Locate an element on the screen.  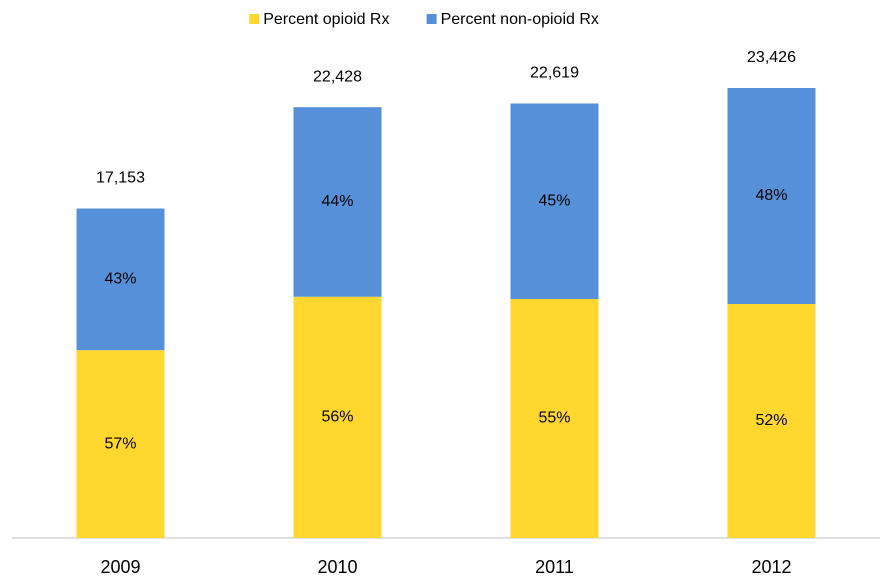
legend: Percent opioid Rx Percent non-opioid Rx is located at coordinates (424, 19).